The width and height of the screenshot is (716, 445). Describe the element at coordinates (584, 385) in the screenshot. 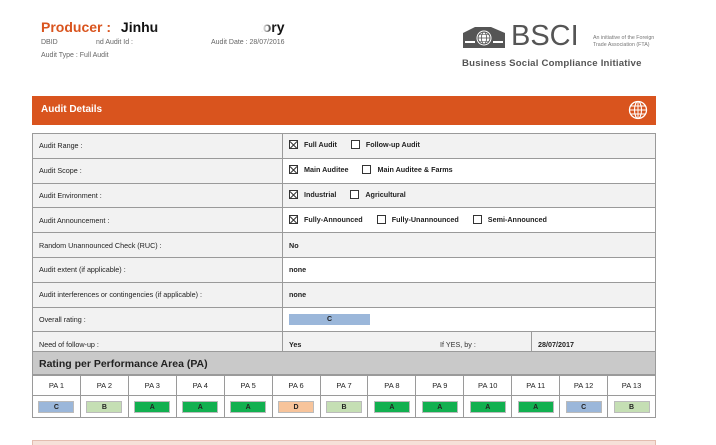

I see `pa-header-cell: PA 12` at that location.